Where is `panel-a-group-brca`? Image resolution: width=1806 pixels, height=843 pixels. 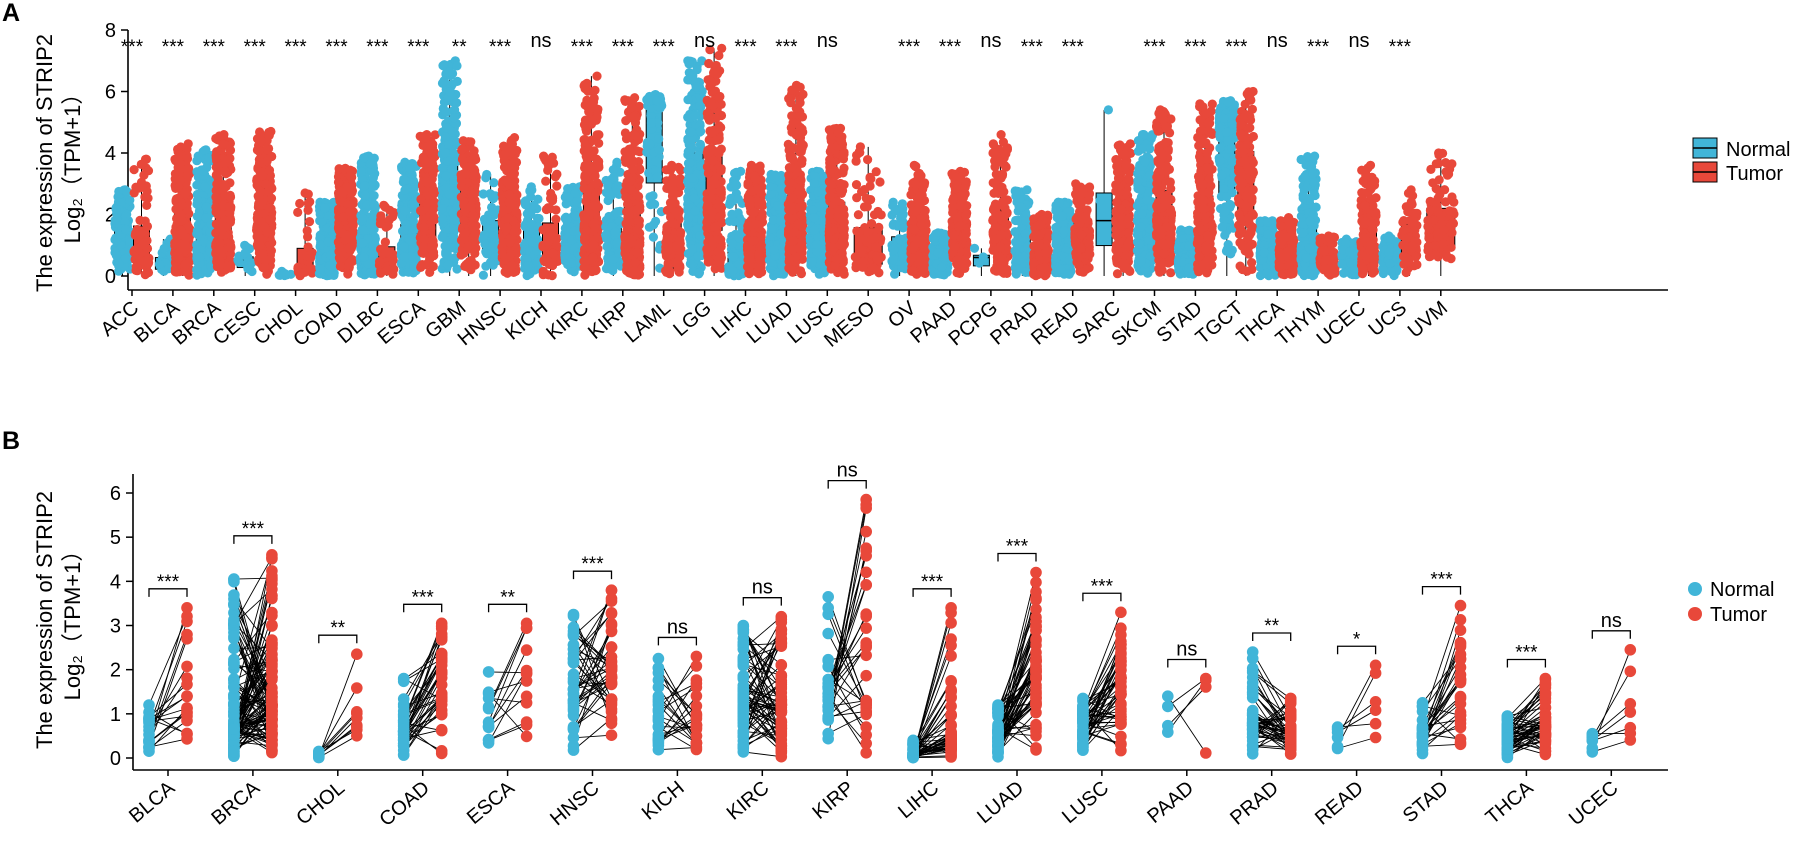 panel-a-group-brca is located at coordinates (214, 205).